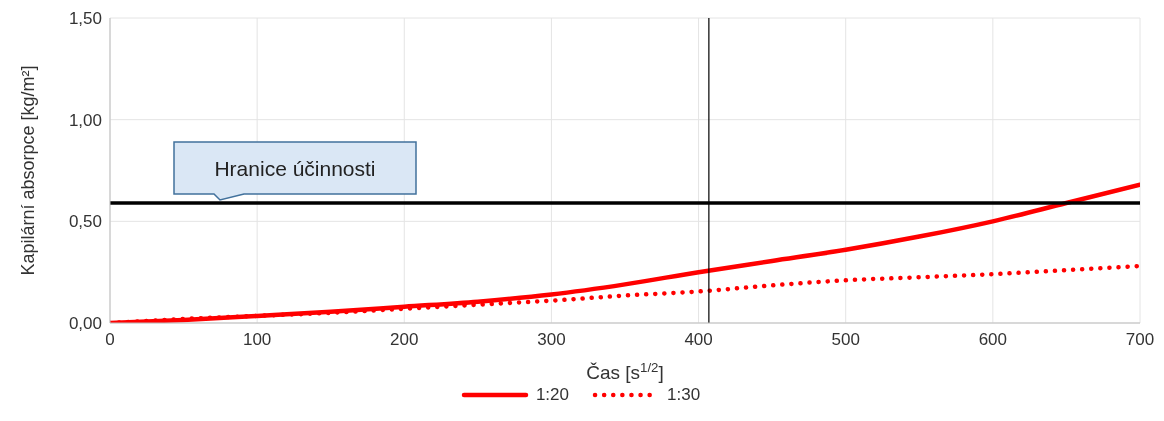 Image resolution: width=1164 pixels, height=421 pixels. What do you see at coordinates (85, 19) in the screenshot?
I see `y-tick-label: 1,50` at bounding box center [85, 19].